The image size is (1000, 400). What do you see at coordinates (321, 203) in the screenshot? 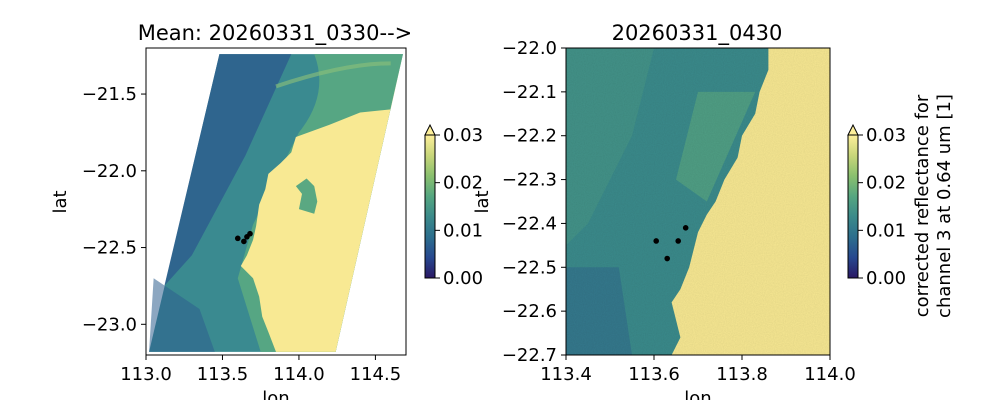
I see `land-region` at bounding box center [321, 203].